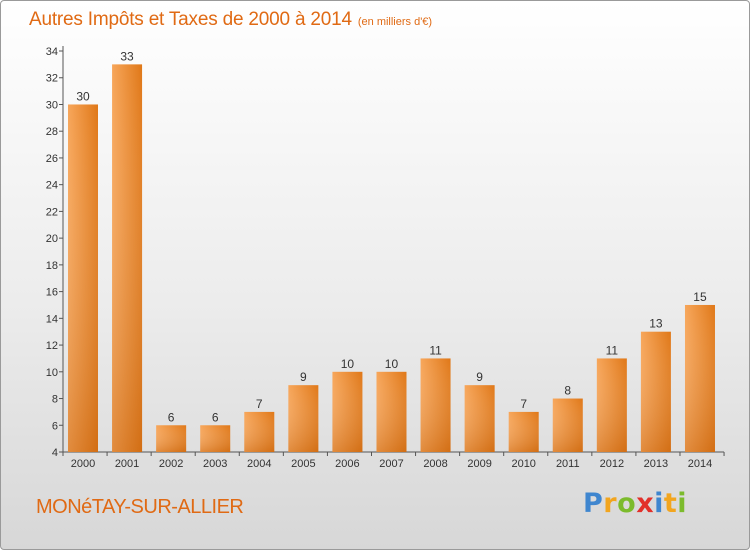 The height and width of the screenshot is (550, 750). I want to click on y-tick-label: 20, so click(52, 239).